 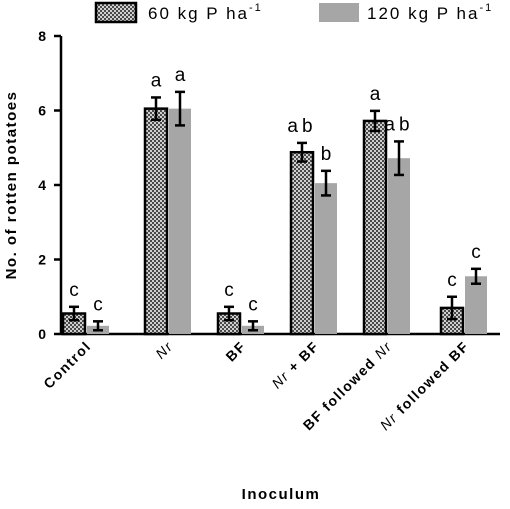 What do you see at coordinates (42, 36) in the screenshot?
I see `y-tick-label: 8` at bounding box center [42, 36].